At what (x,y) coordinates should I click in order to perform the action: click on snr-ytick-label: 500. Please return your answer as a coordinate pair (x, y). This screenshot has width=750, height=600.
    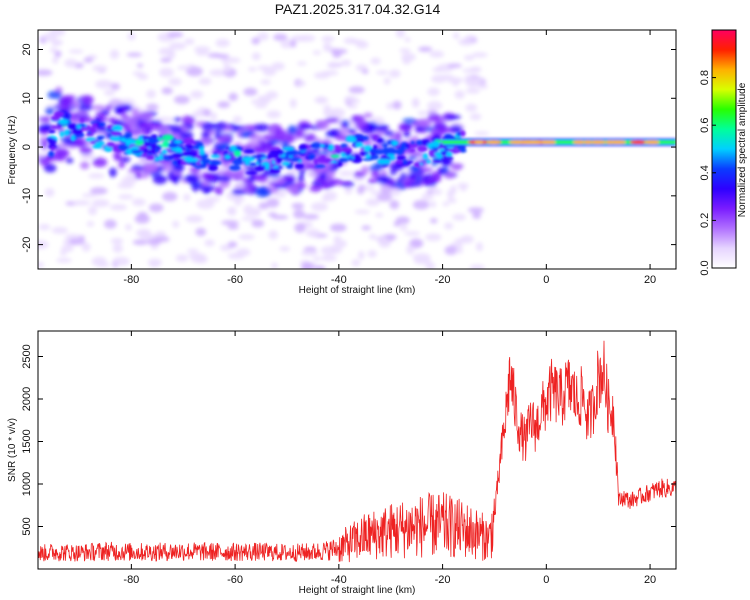
    Looking at the image, I should click on (27, 526).